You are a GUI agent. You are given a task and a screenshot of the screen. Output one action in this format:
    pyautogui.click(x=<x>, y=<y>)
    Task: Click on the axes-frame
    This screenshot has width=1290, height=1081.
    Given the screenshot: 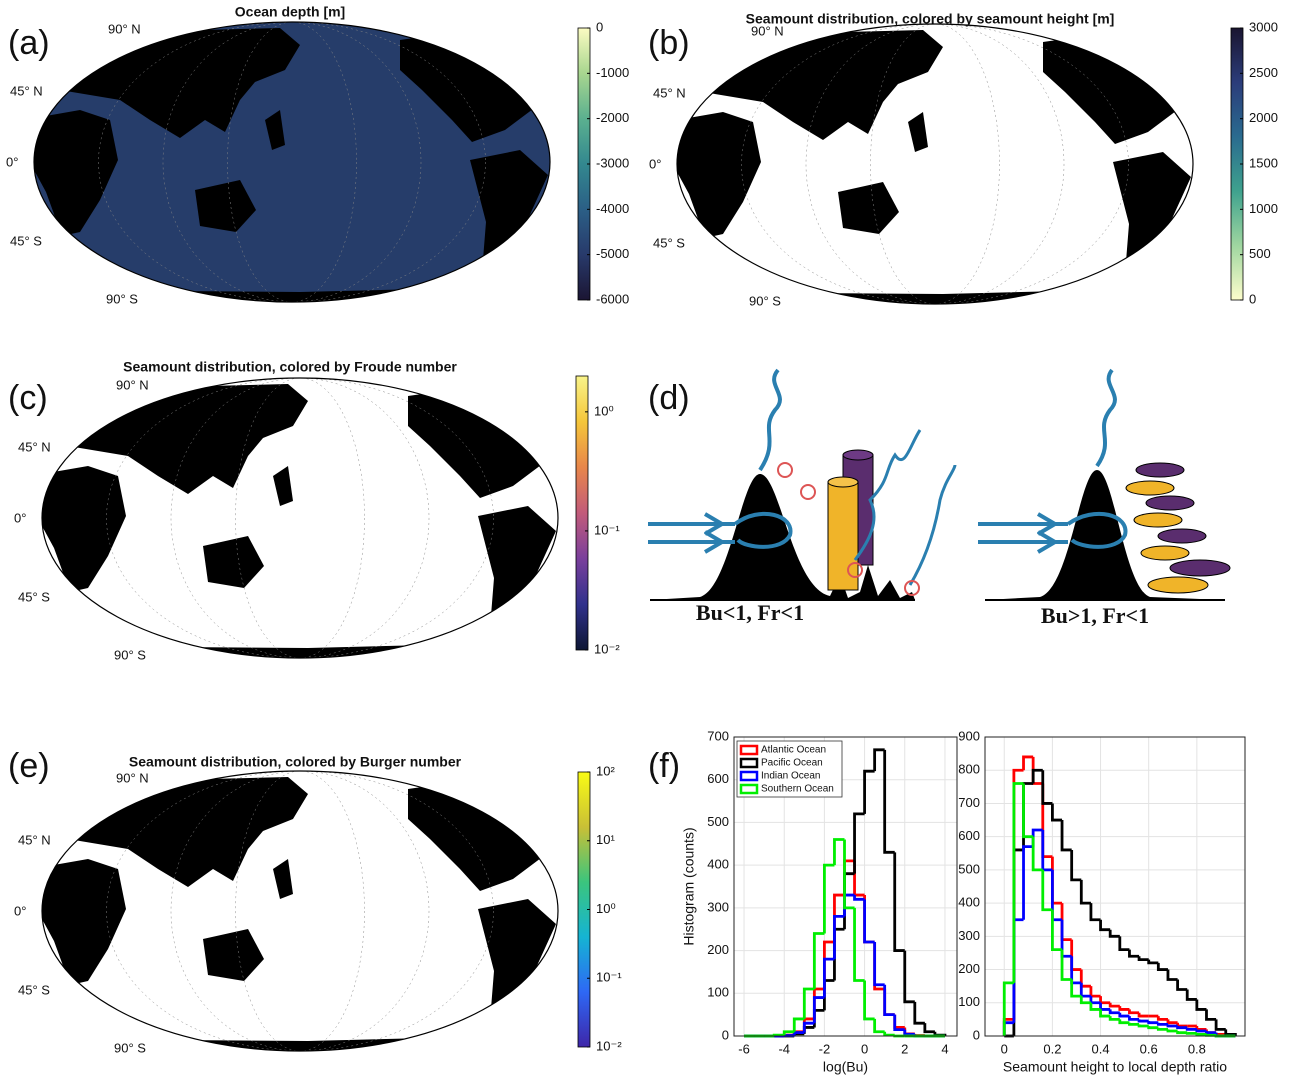 What is the action you would take?
    pyautogui.click(x=1115, y=886)
    